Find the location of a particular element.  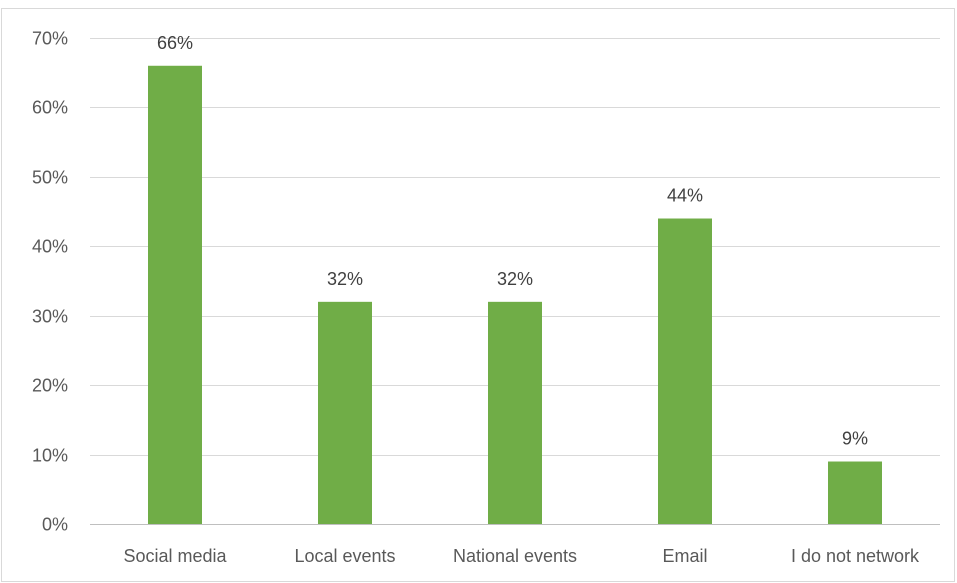

y-tick-label: 60% is located at coordinates (50, 108).